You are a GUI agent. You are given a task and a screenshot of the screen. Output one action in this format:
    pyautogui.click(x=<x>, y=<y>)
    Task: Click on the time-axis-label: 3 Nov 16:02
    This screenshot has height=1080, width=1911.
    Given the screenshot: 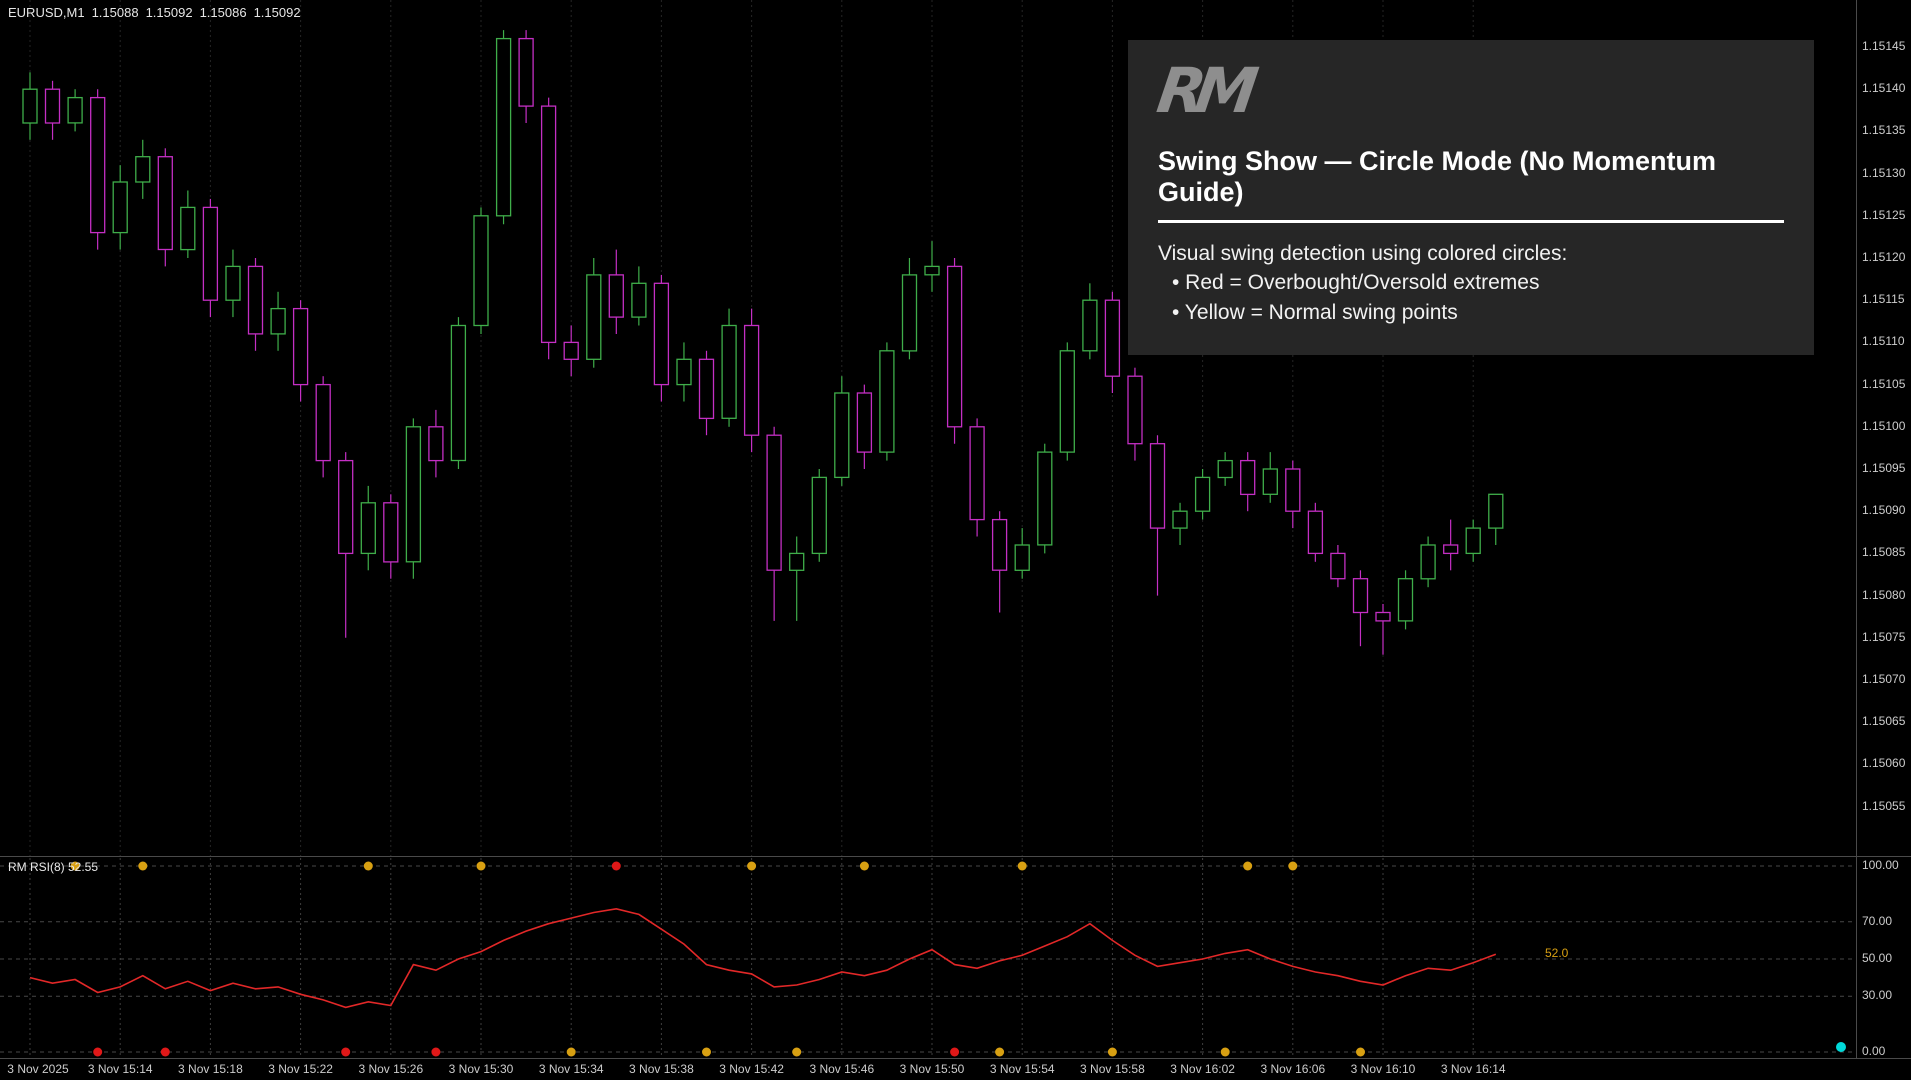 What is the action you would take?
    pyautogui.click(x=1202, y=1069)
    